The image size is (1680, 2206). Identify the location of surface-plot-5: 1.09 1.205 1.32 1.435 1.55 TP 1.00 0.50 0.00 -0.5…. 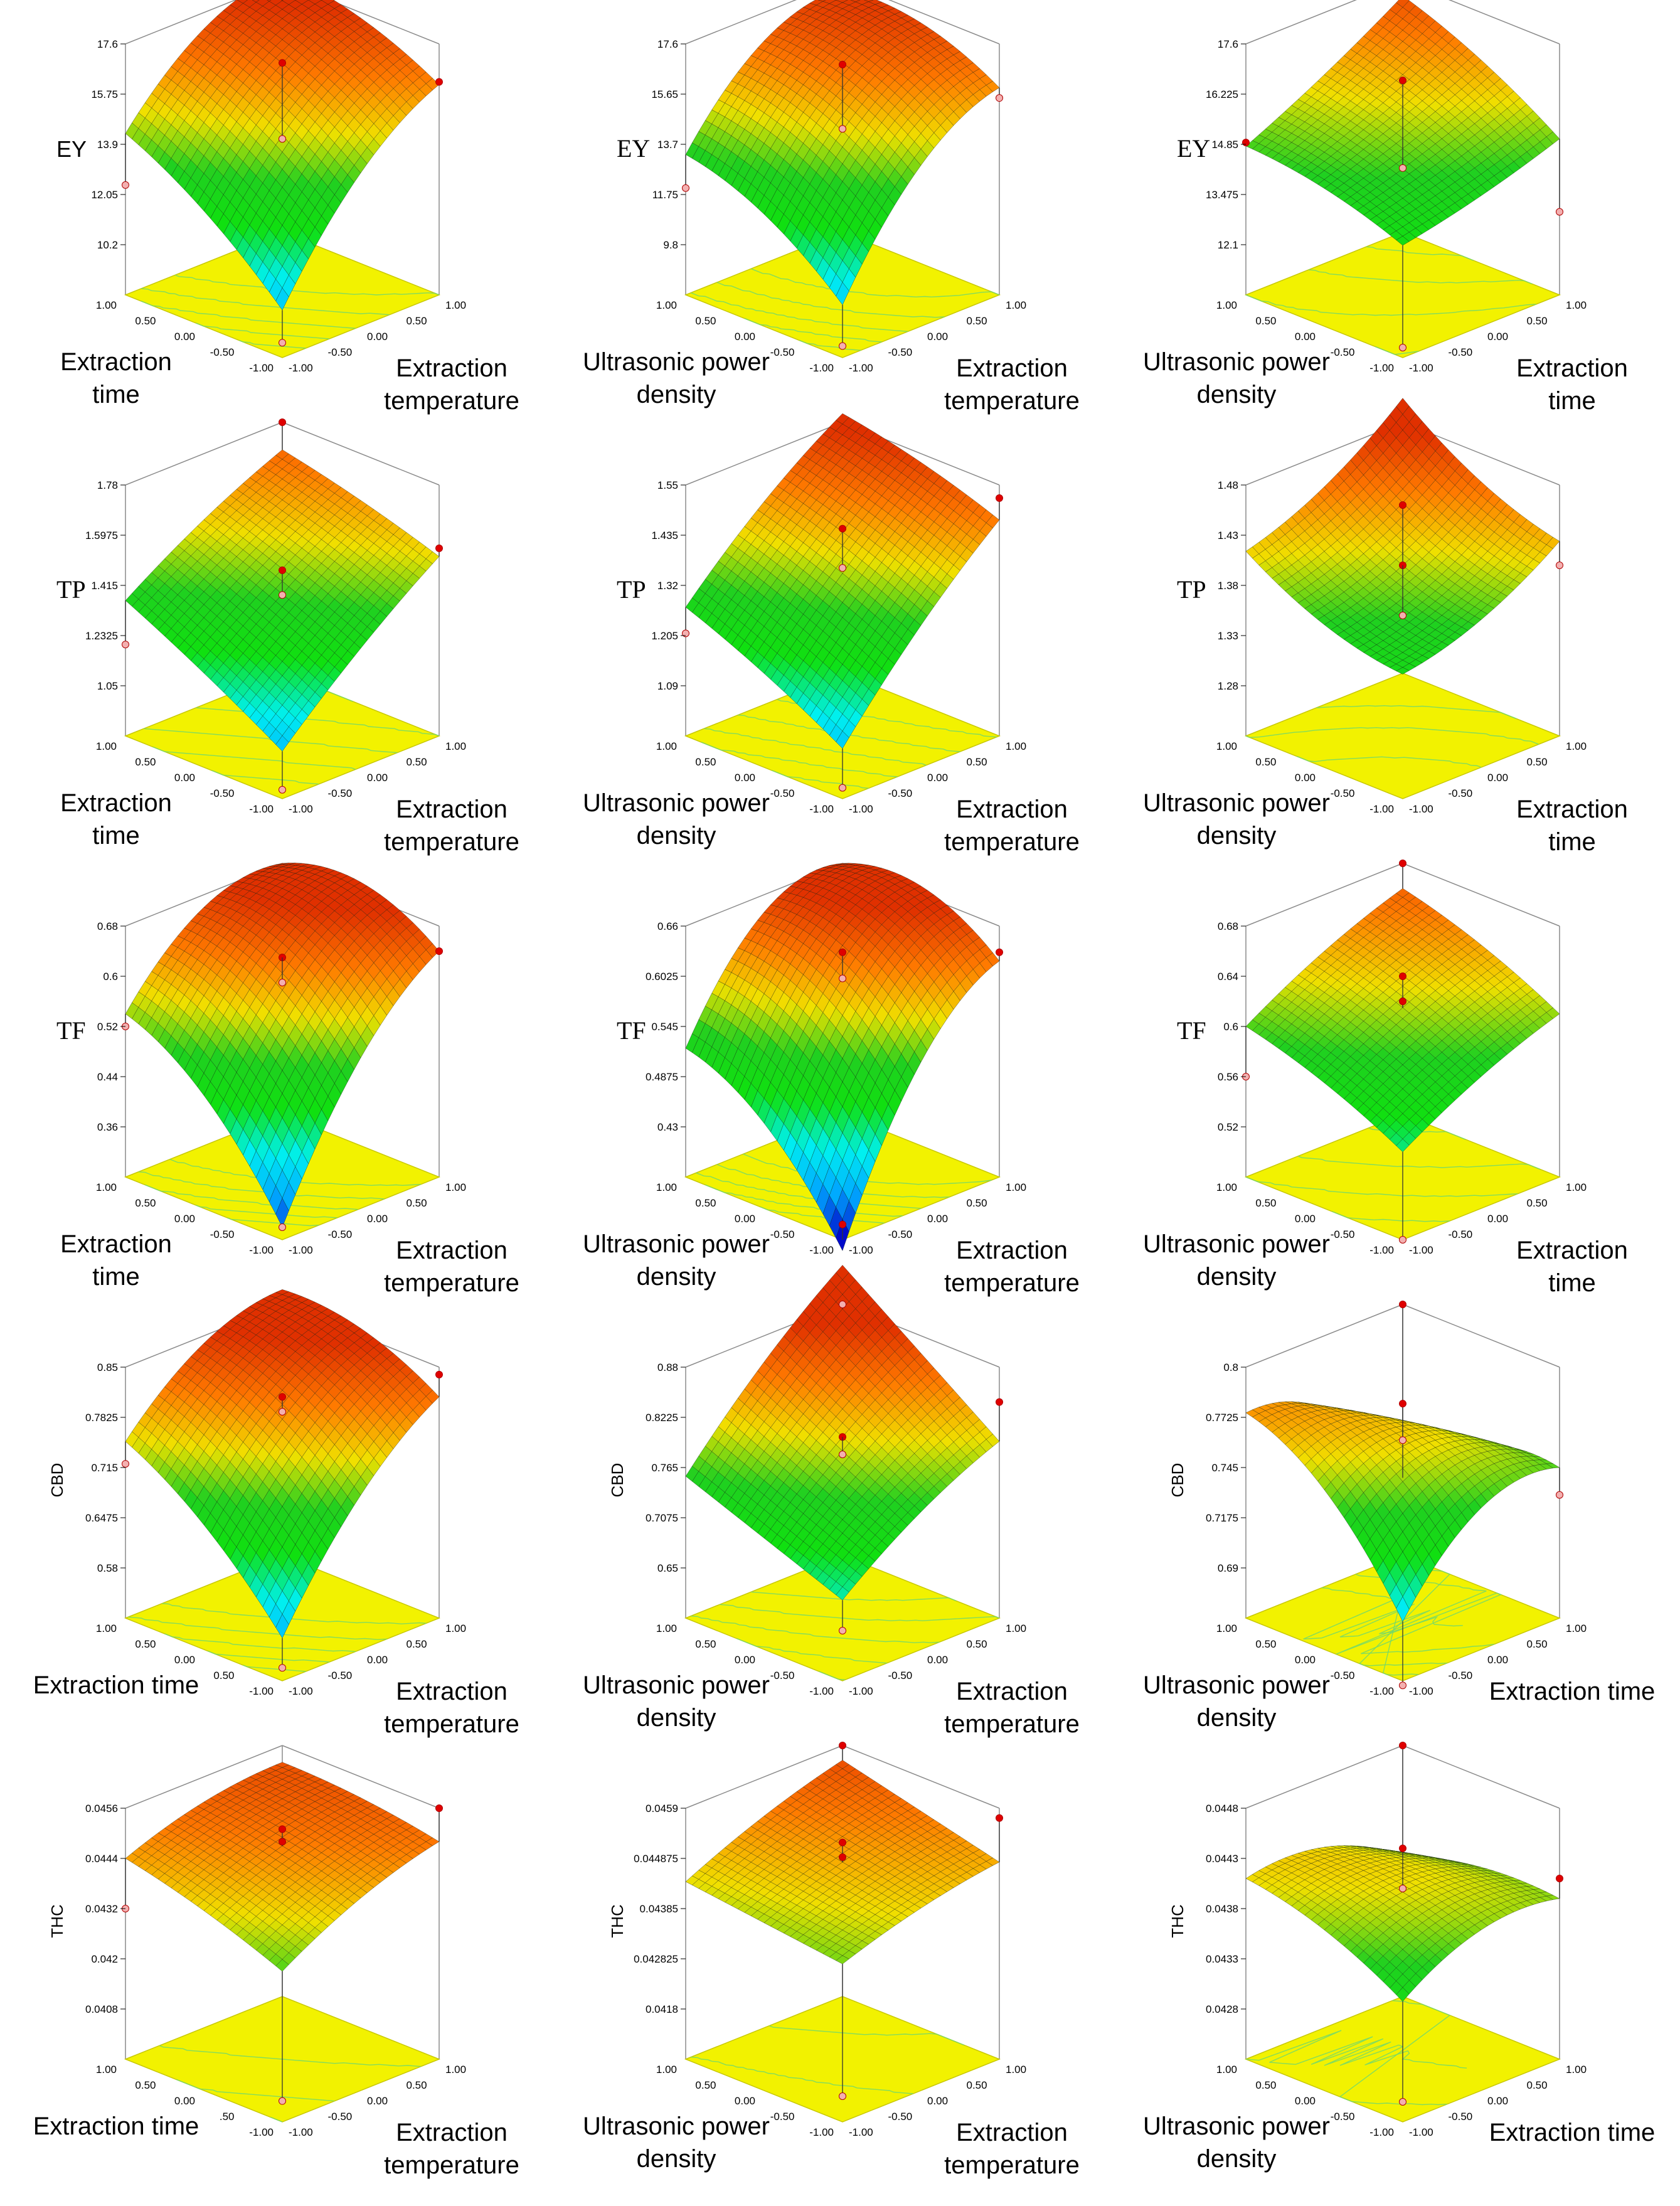
(831, 635).